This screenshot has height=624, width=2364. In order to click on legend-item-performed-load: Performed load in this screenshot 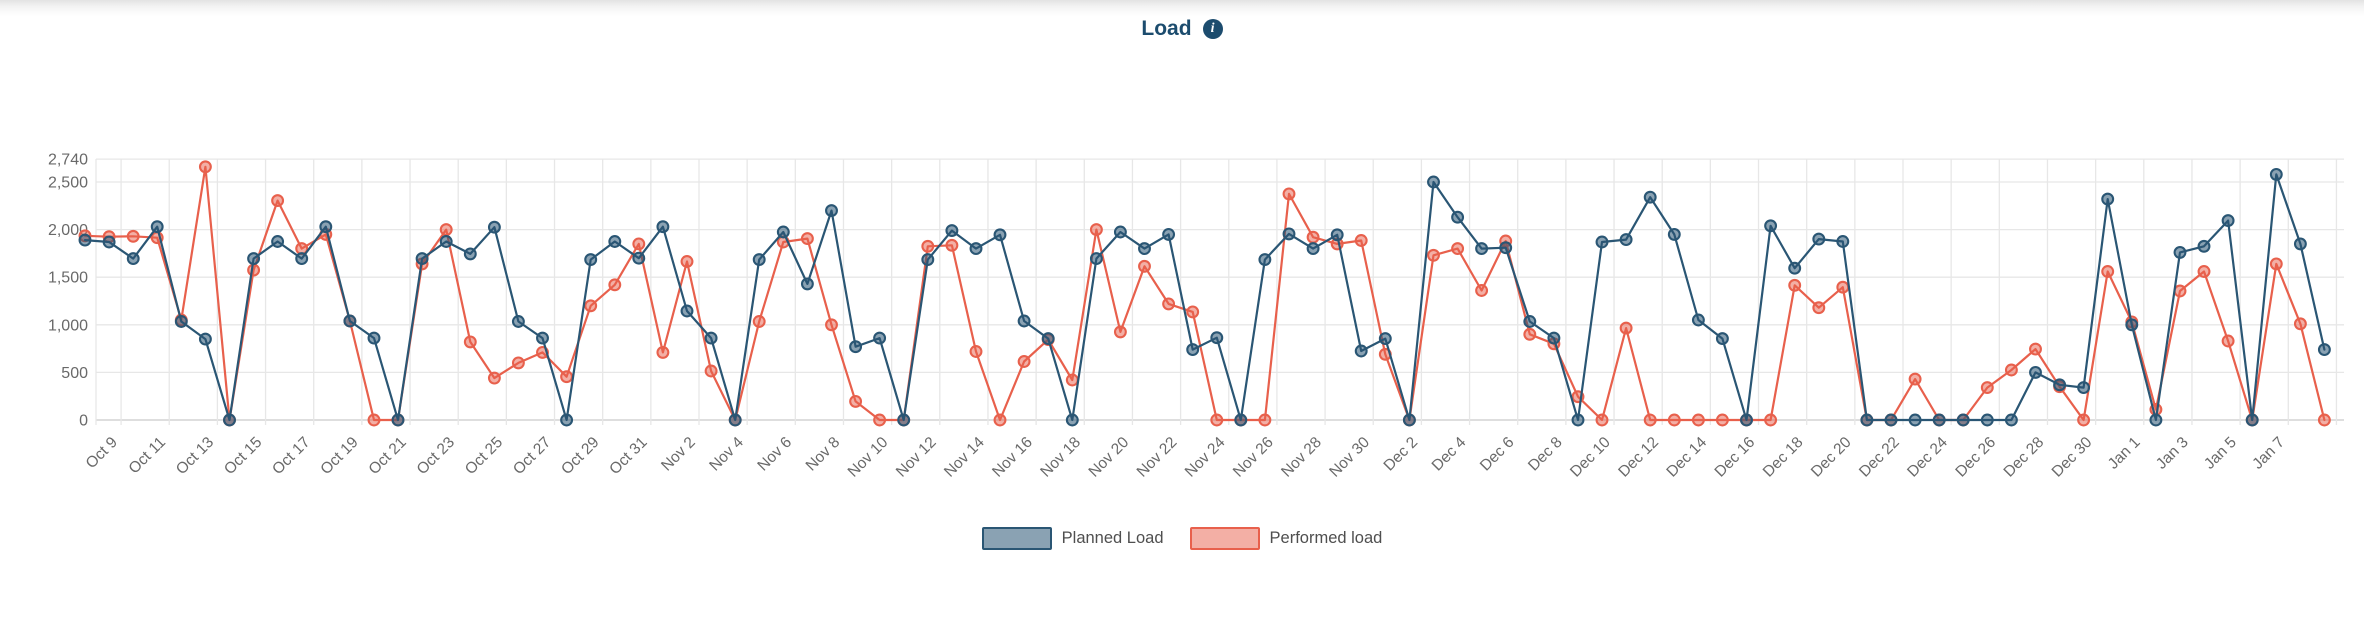, I will do `click(1285, 538)`.